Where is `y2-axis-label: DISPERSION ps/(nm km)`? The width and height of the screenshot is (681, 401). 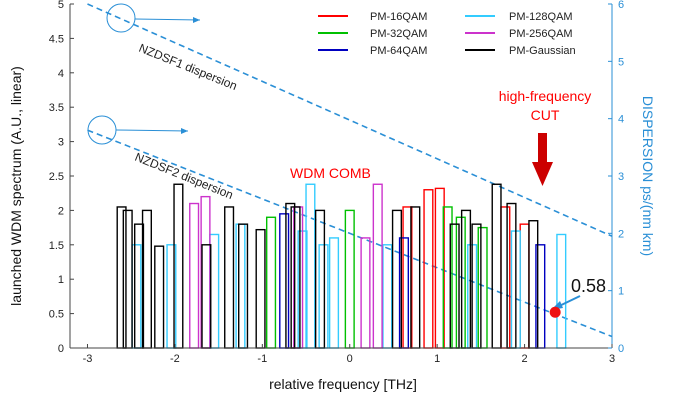
y2-axis-label: DISPERSION ps/(nm km) is located at coordinates (648, 176).